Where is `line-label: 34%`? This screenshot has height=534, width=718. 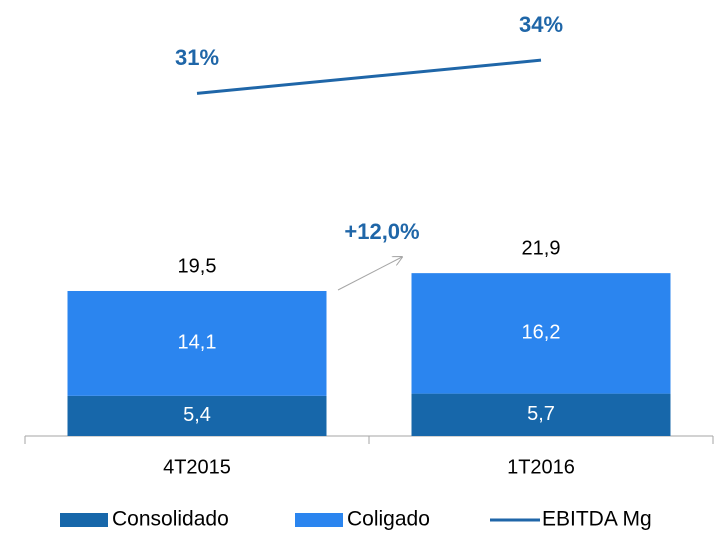
line-label: 34% is located at coordinates (541, 24).